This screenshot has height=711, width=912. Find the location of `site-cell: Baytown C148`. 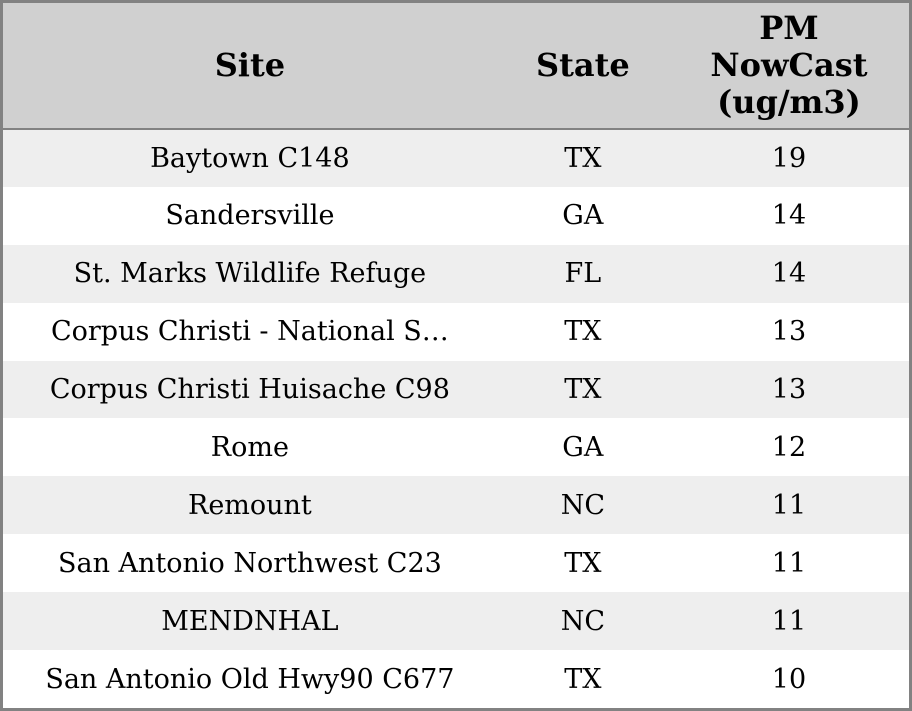

site-cell: Baytown C148 is located at coordinates (250, 158).